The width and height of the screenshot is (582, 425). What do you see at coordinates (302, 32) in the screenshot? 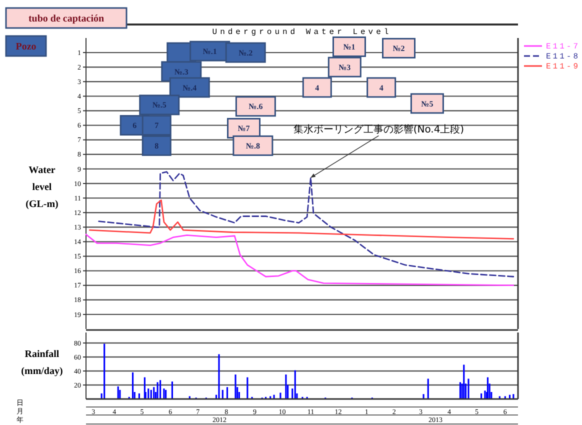
I see `chart-title: Underground Water Level` at bounding box center [302, 32].